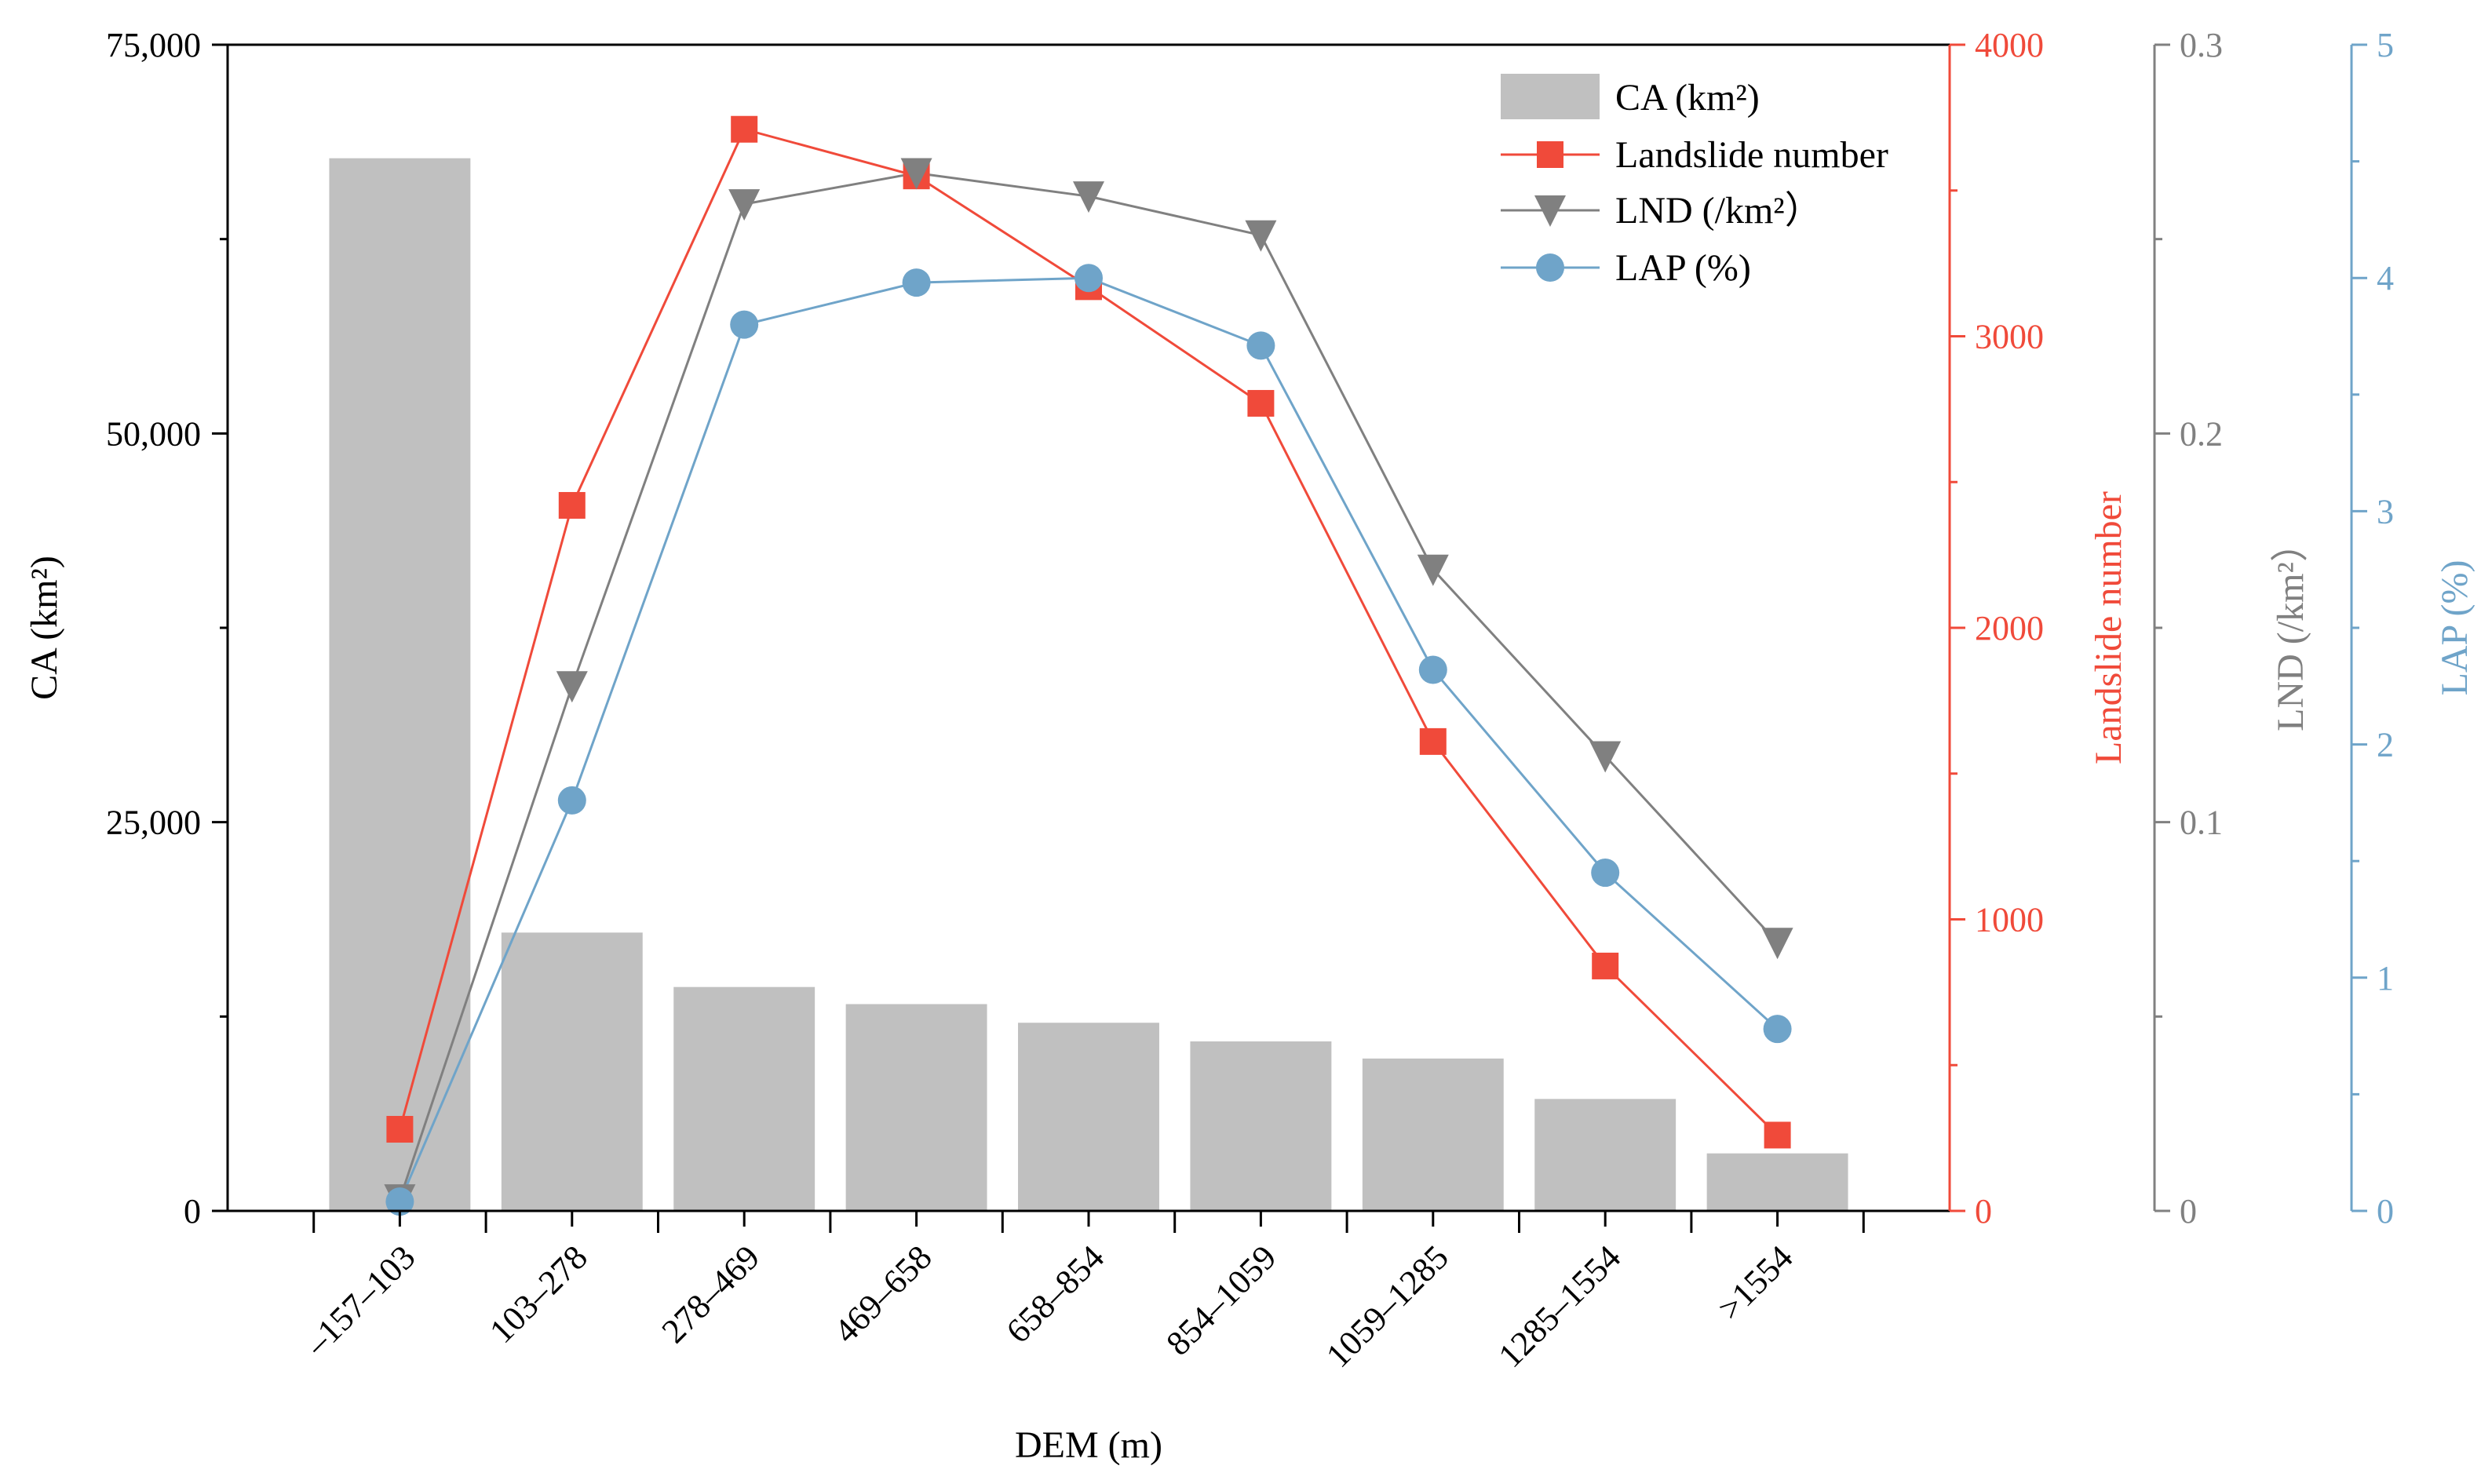 This screenshot has height=1484, width=2492. What do you see at coordinates (1088, 1445) in the screenshot?
I see `x-axis-title: DEM (m)` at bounding box center [1088, 1445].